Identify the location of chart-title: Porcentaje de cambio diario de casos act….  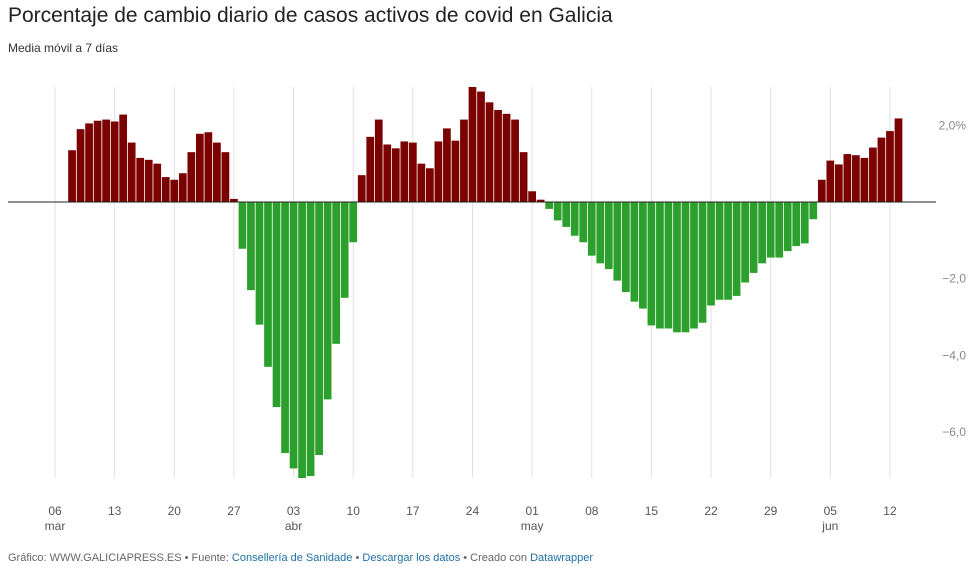
(310, 15).